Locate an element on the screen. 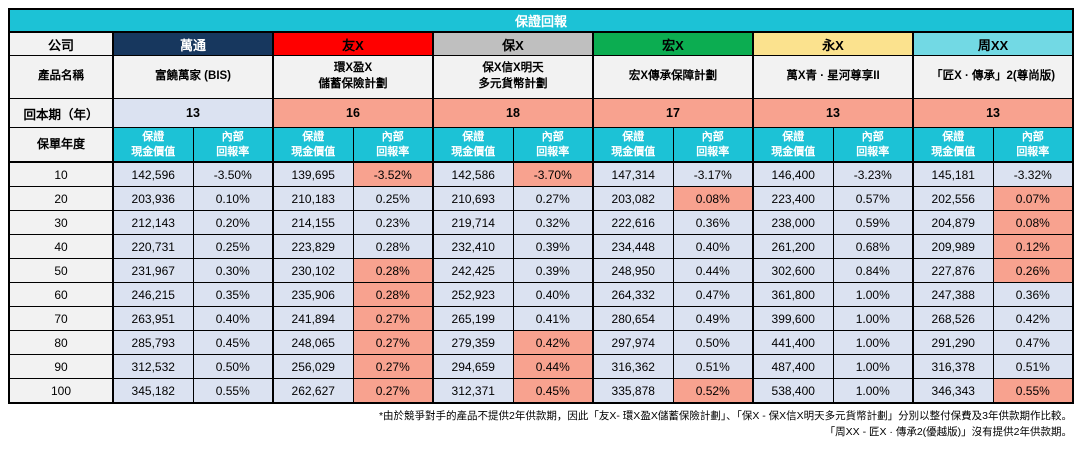 This screenshot has height=453, width=1080. cash-value-cell: 265,199 is located at coordinates (473, 318).